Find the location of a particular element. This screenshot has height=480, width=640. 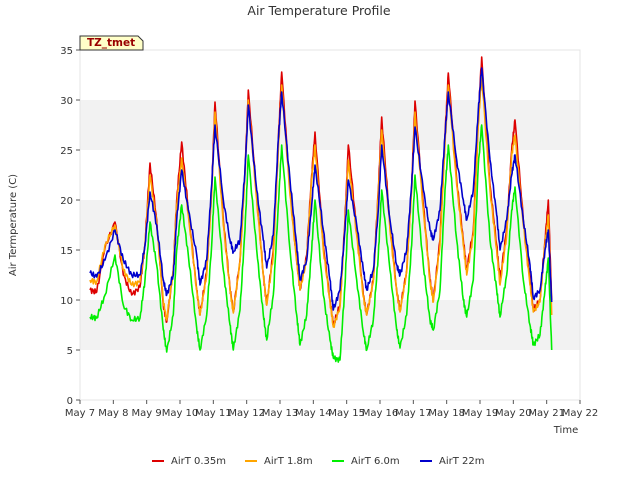

y-tick-label: 15 is located at coordinates (66, 251).